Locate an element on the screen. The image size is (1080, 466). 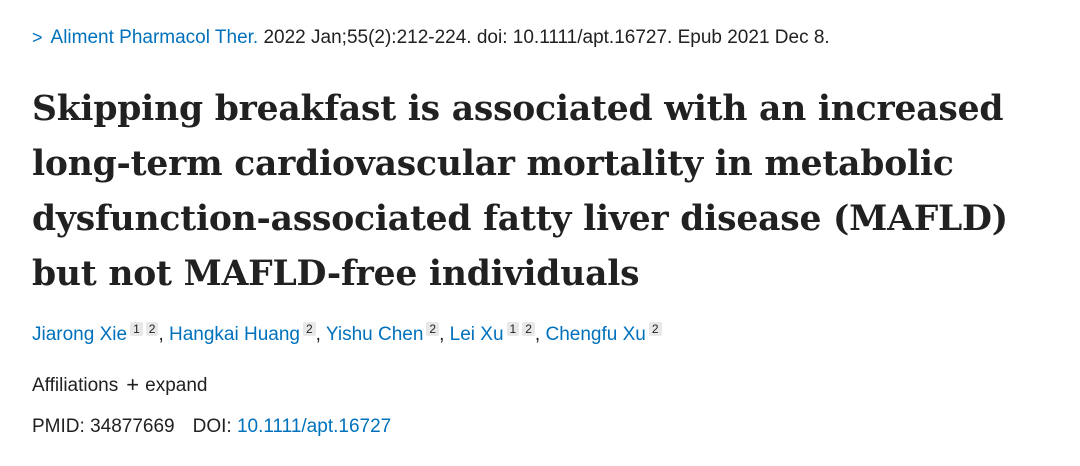
expand-link: expand is located at coordinates (176, 385).